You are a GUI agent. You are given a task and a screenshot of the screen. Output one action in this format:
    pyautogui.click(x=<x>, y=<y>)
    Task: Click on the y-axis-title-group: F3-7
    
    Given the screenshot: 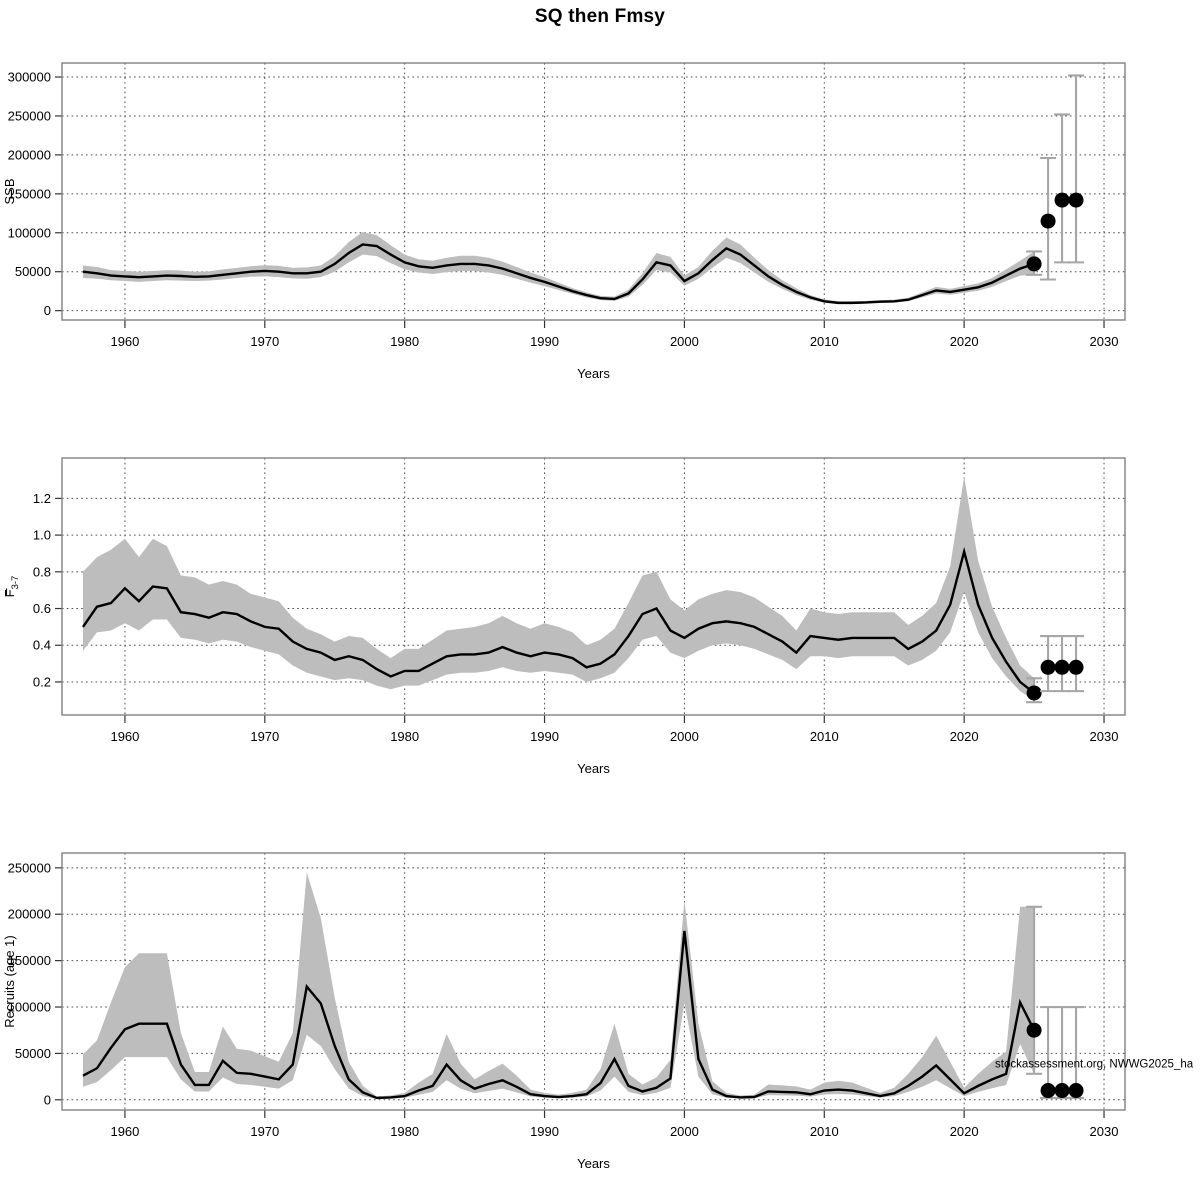 What is the action you would take?
    pyautogui.click(x=11, y=587)
    